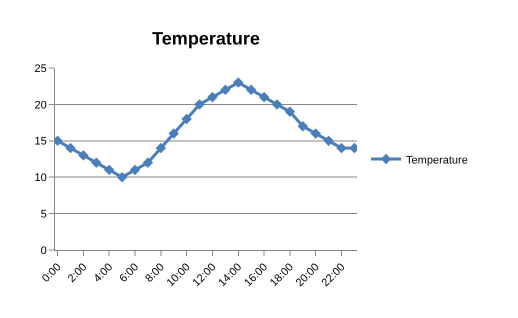 The height and width of the screenshot is (318, 518). I want to click on y-tick-label: 15, so click(40, 142).